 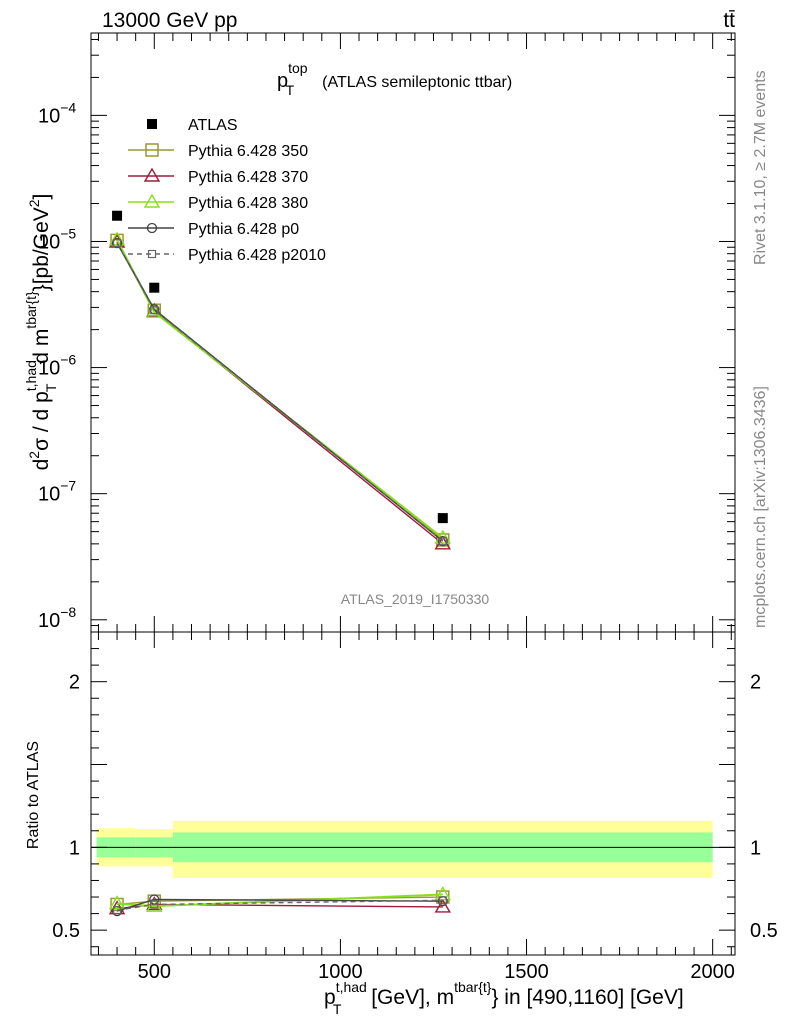 What do you see at coordinates (154, 972) in the screenshot?
I see `x-tick-label: 500` at bounding box center [154, 972].